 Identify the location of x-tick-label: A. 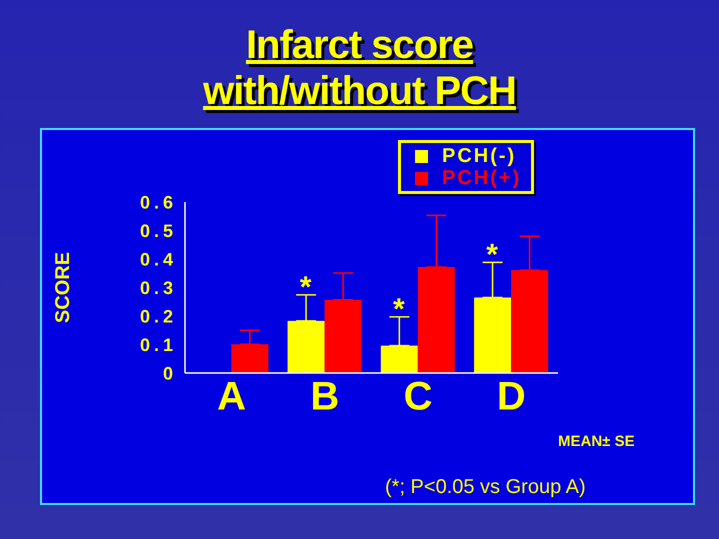
(231, 396).